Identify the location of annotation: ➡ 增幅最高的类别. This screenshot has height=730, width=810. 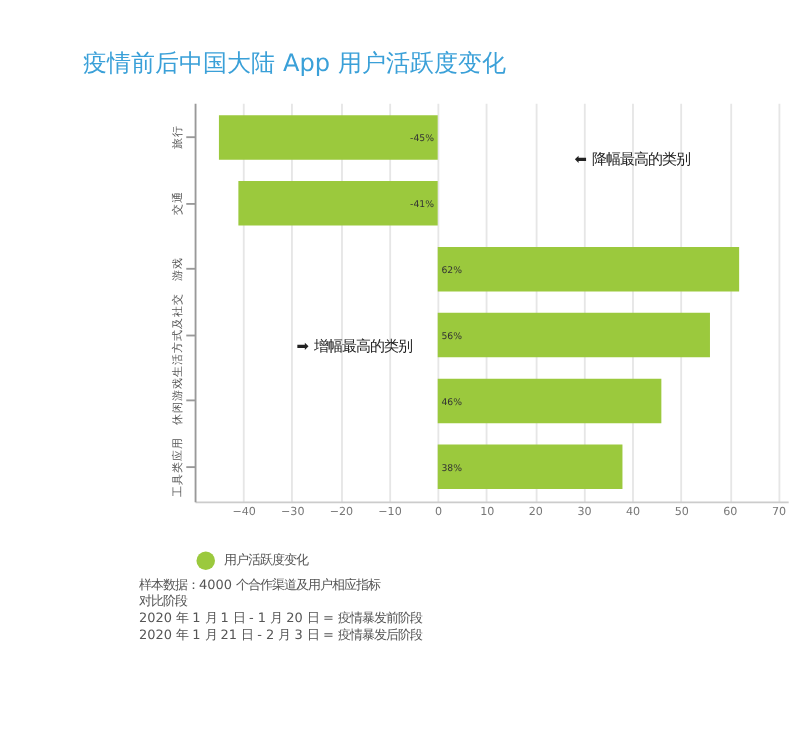
(354, 346).